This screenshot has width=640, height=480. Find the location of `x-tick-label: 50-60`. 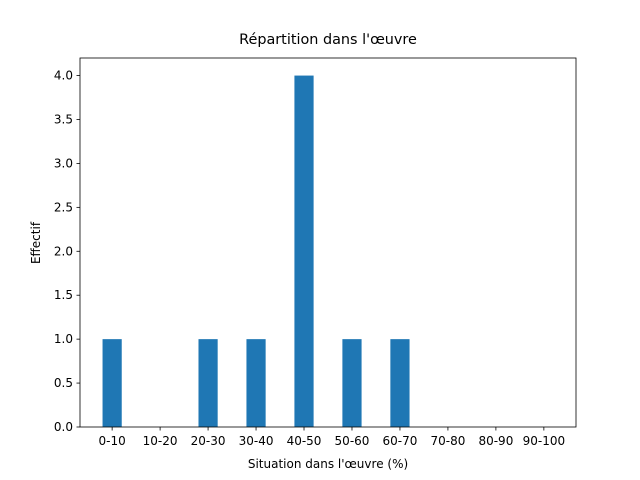

x-tick-label: 50-60 is located at coordinates (352, 441).